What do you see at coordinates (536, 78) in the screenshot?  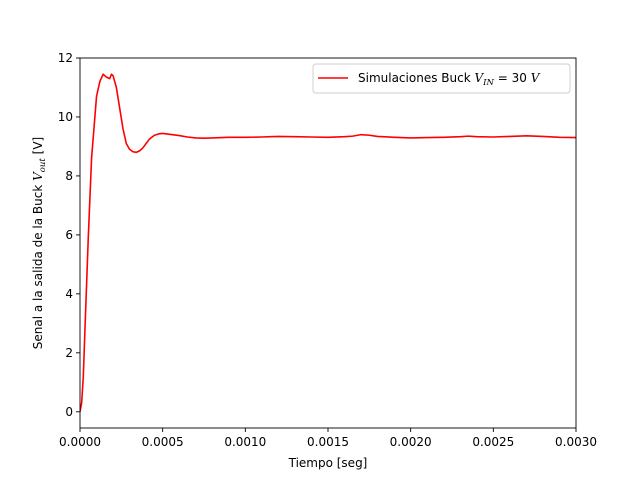 I see `legend-label-unit: V` at bounding box center [536, 78].